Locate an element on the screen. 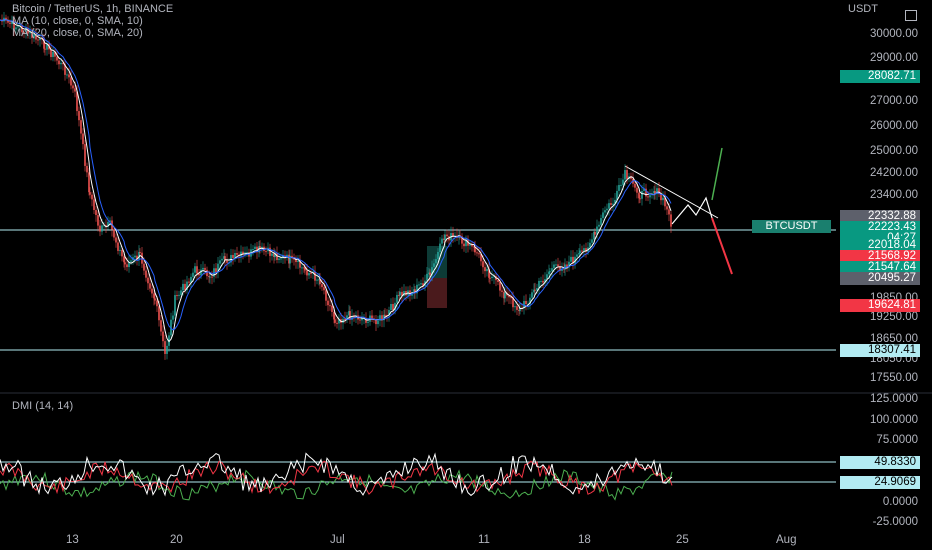  currency-label: USDT is located at coordinates (863, 9).